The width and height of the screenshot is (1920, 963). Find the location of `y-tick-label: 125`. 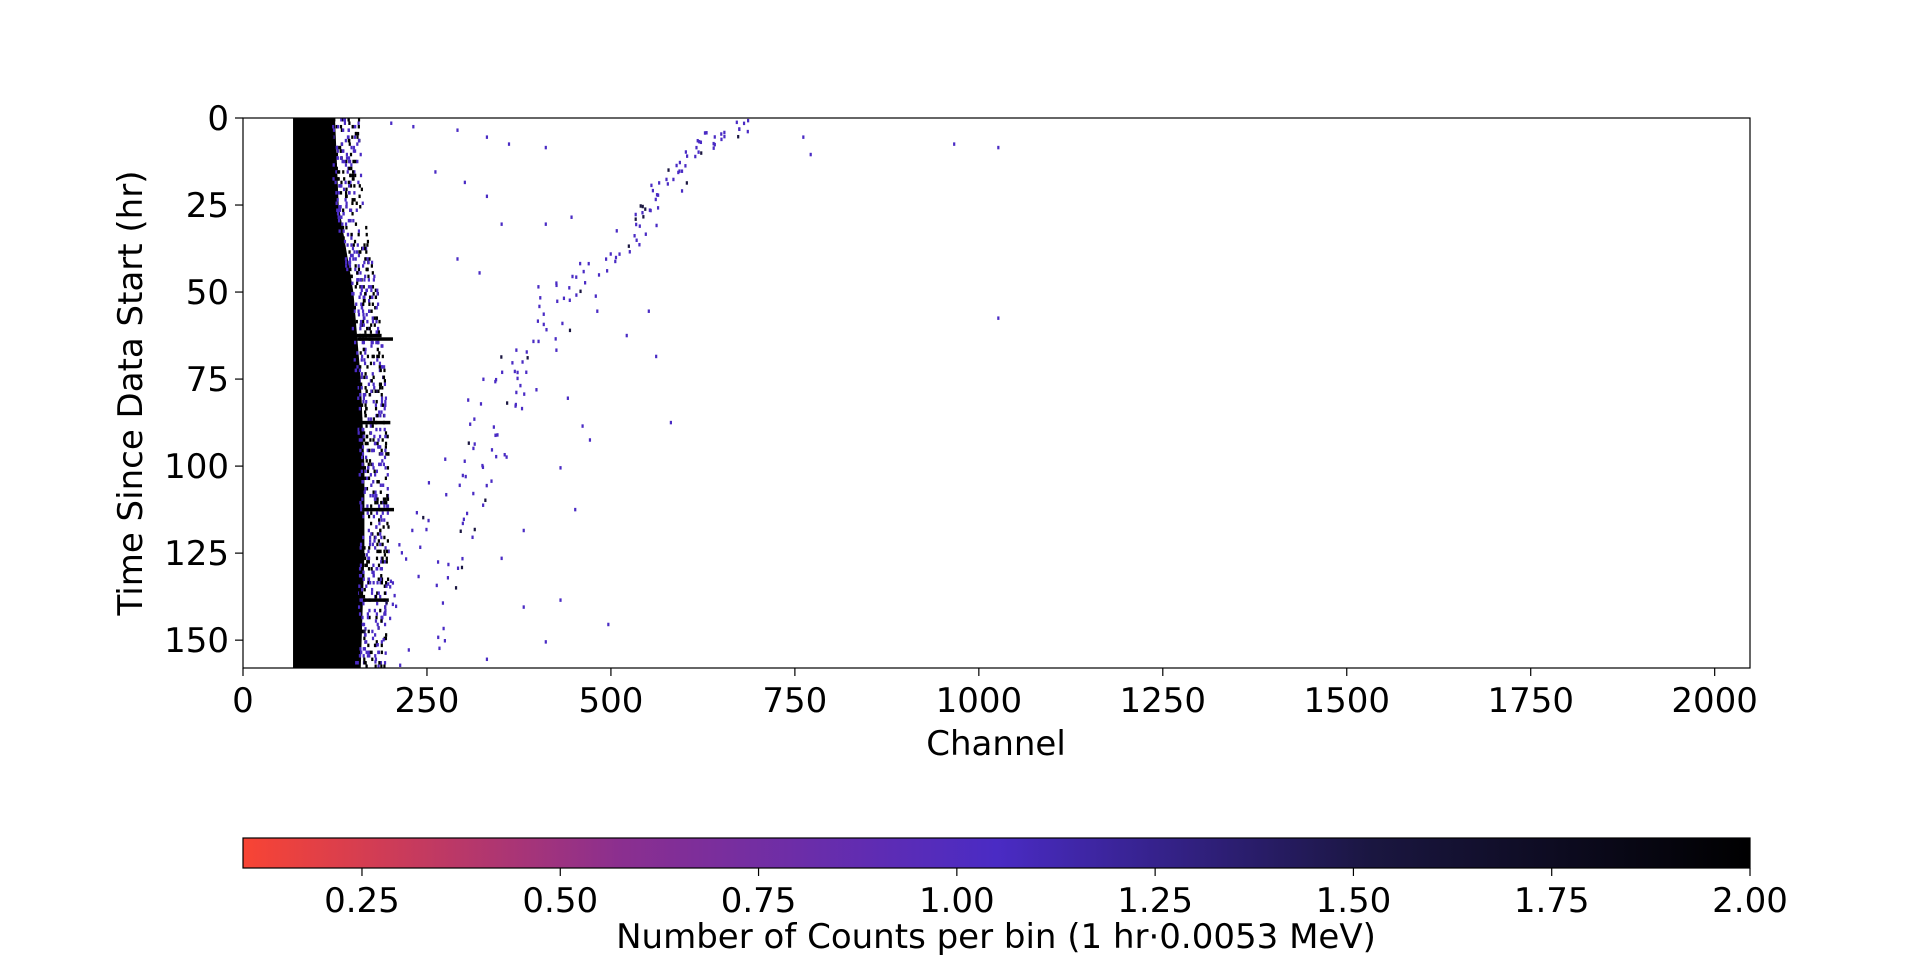

y-tick-label: 125 is located at coordinates (196, 554).